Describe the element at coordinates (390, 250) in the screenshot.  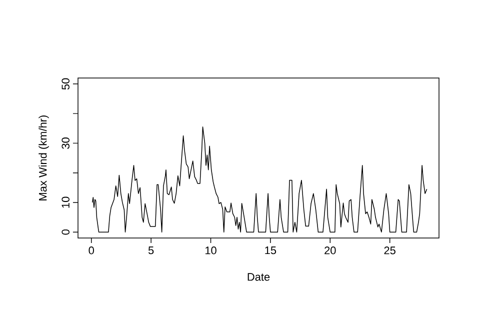
I see `x-tick-label: 25` at that location.